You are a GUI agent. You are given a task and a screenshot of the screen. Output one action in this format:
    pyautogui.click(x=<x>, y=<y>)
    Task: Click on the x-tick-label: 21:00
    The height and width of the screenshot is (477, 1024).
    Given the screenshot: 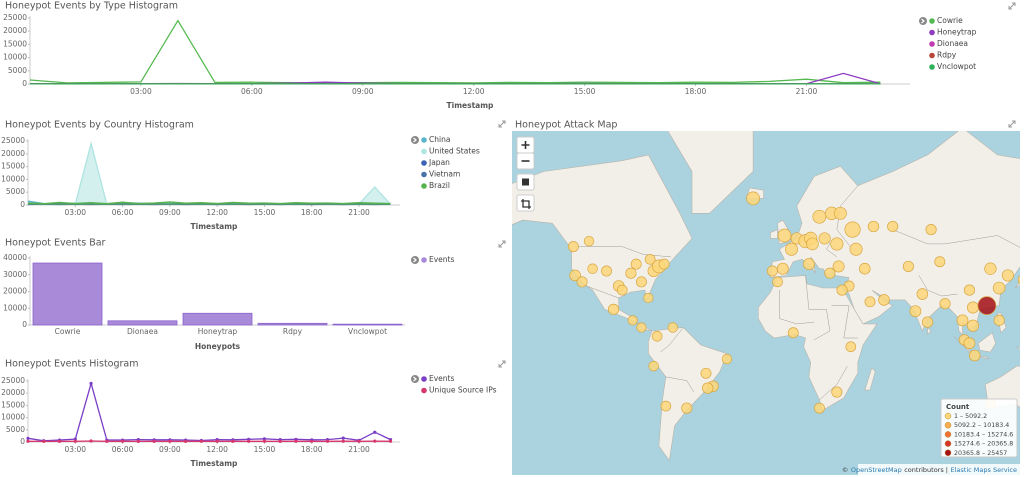 What is the action you would take?
    pyautogui.click(x=807, y=91)
    